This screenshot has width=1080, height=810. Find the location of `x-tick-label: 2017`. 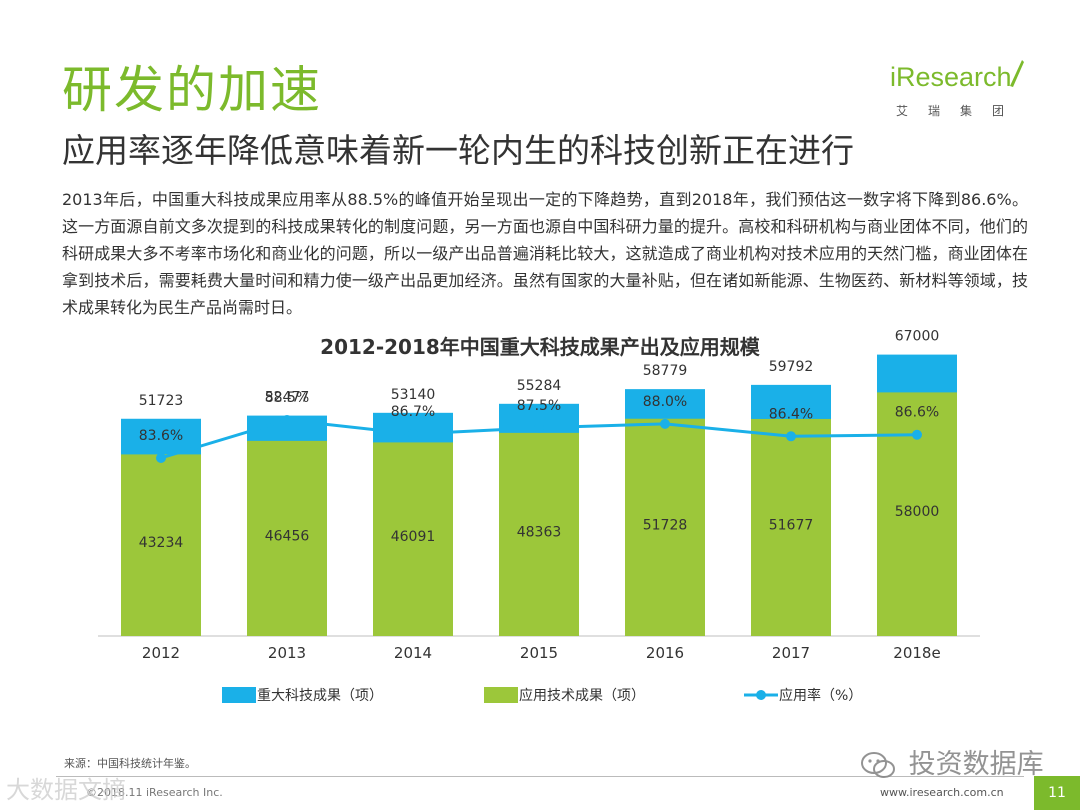

x-tick-label: 2017 is located at coordinates (791, 653).